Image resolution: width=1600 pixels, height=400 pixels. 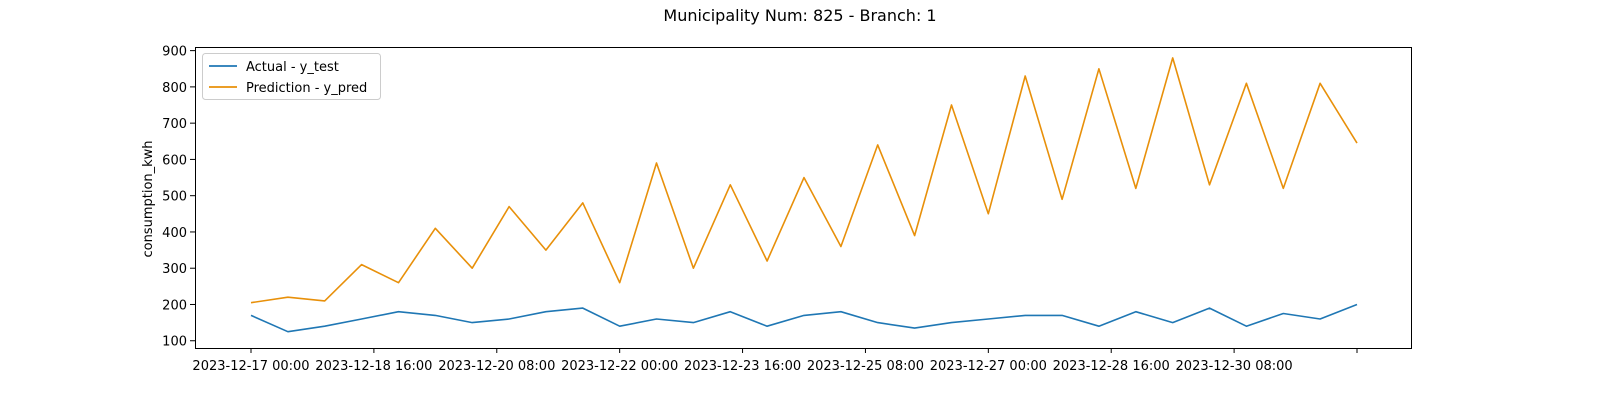 I want to click on x-tick-label: 2023-12-17 00:00, so click(x=250, y=366).